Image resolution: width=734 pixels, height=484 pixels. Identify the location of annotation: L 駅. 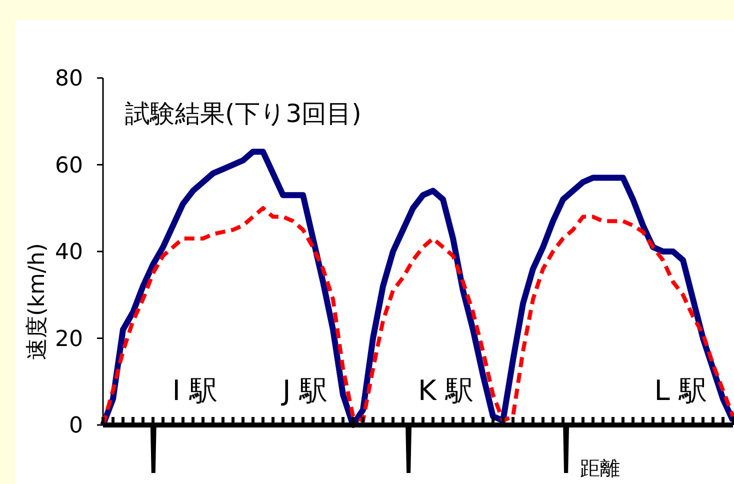
(680, 390).